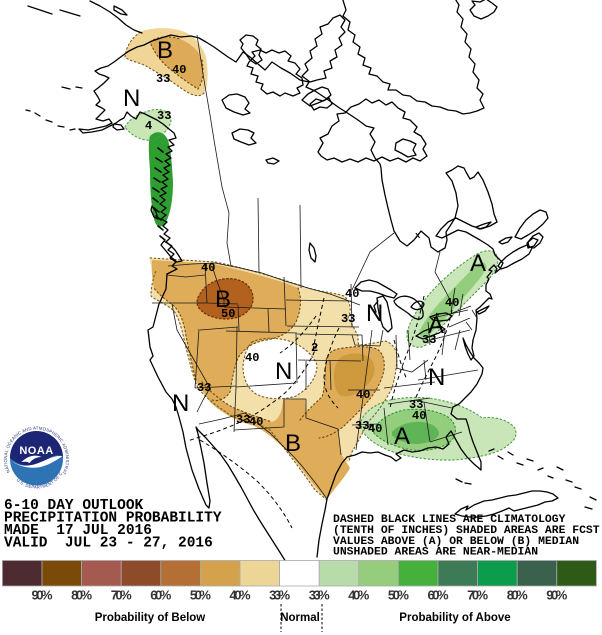 The height and width of the screenshot is (635, 602). I want to click on svg-text: 2, so click(314, 348).